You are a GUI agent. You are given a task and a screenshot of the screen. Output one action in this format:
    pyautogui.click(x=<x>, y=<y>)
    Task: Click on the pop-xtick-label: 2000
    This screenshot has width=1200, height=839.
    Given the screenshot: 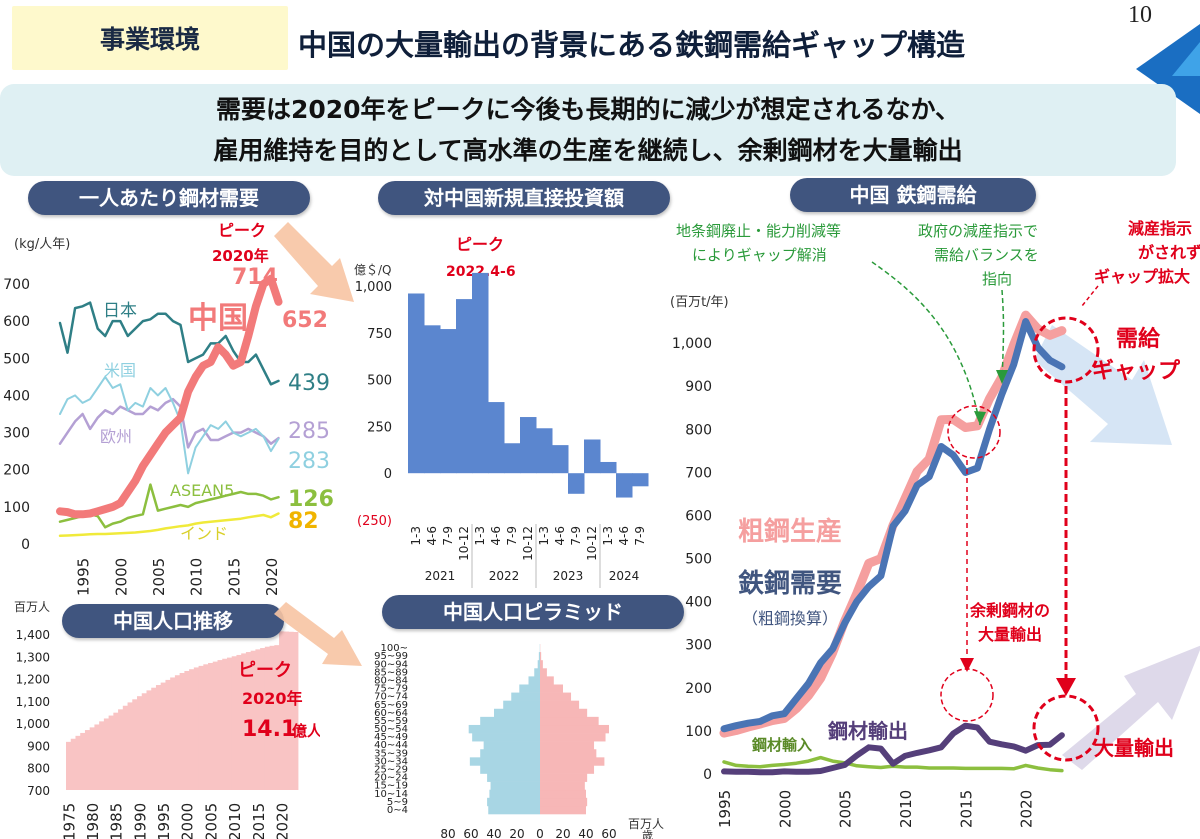 What is the action you would take?
    pyautogui.click(x=188, y=821)
    